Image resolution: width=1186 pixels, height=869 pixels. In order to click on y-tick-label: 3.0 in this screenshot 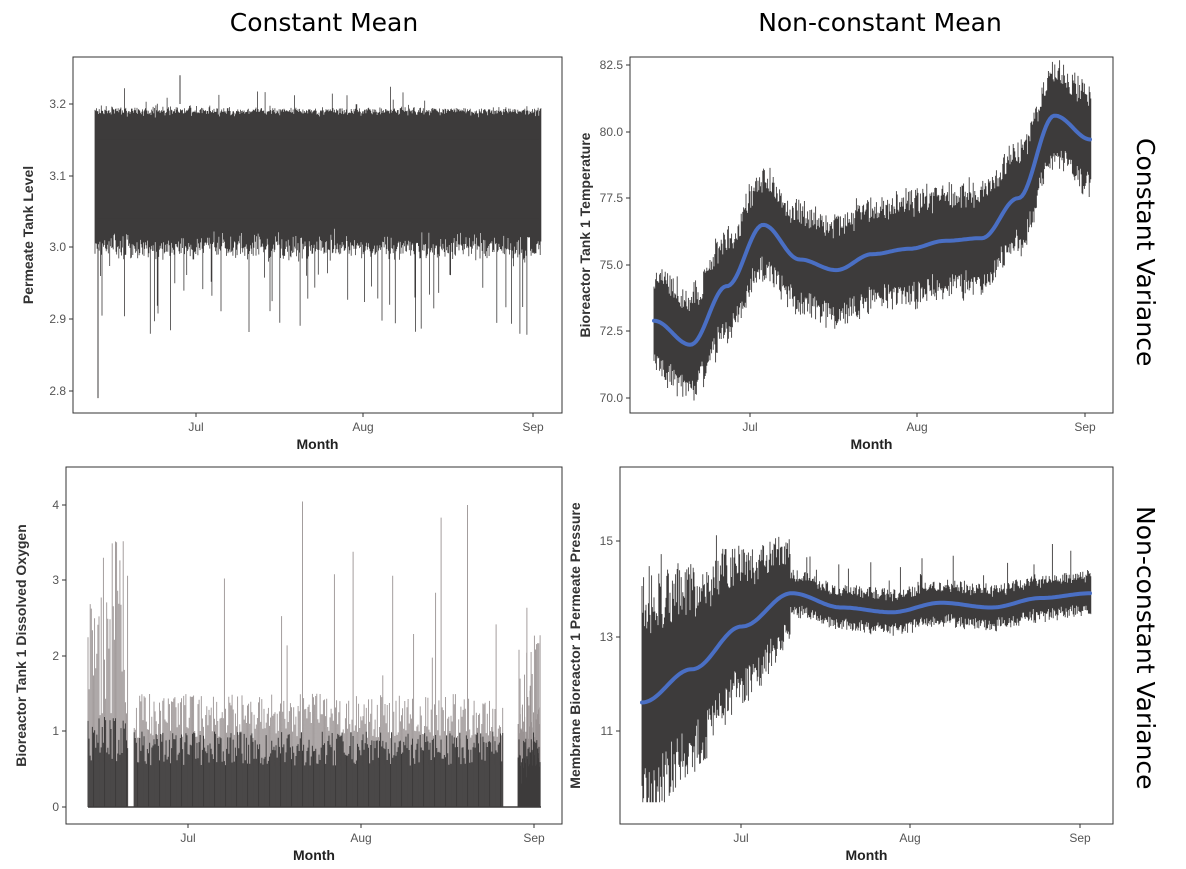, I will do `click(57, 247)`.